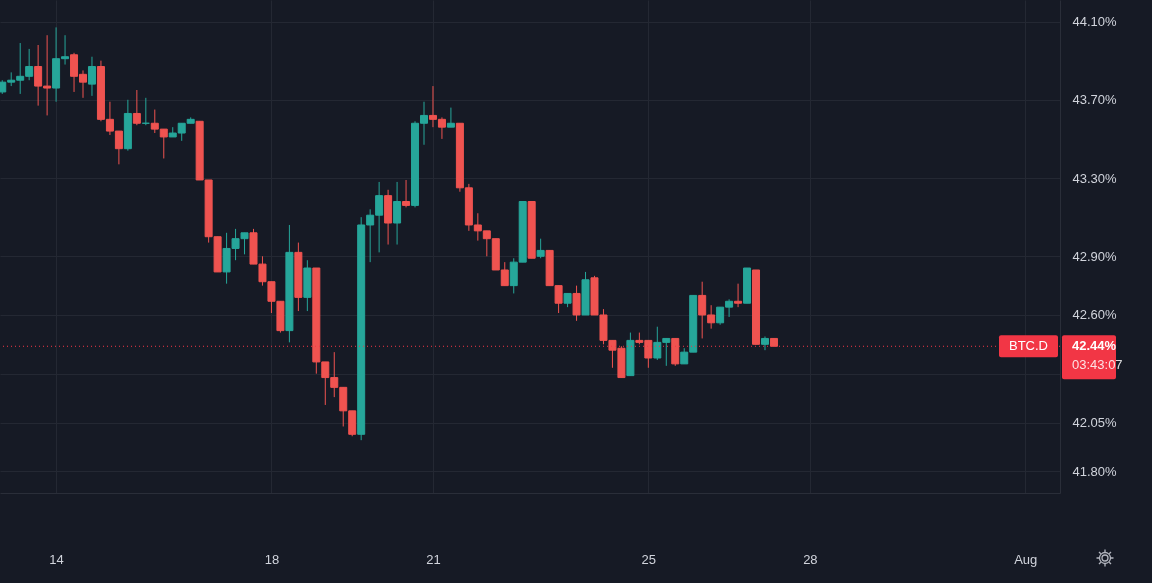 The height and width of the screenshot is (583, 1152). Describe the element at coordinates (56, 559) in the screenshot. I see `x-tick-label: 14` at that location.